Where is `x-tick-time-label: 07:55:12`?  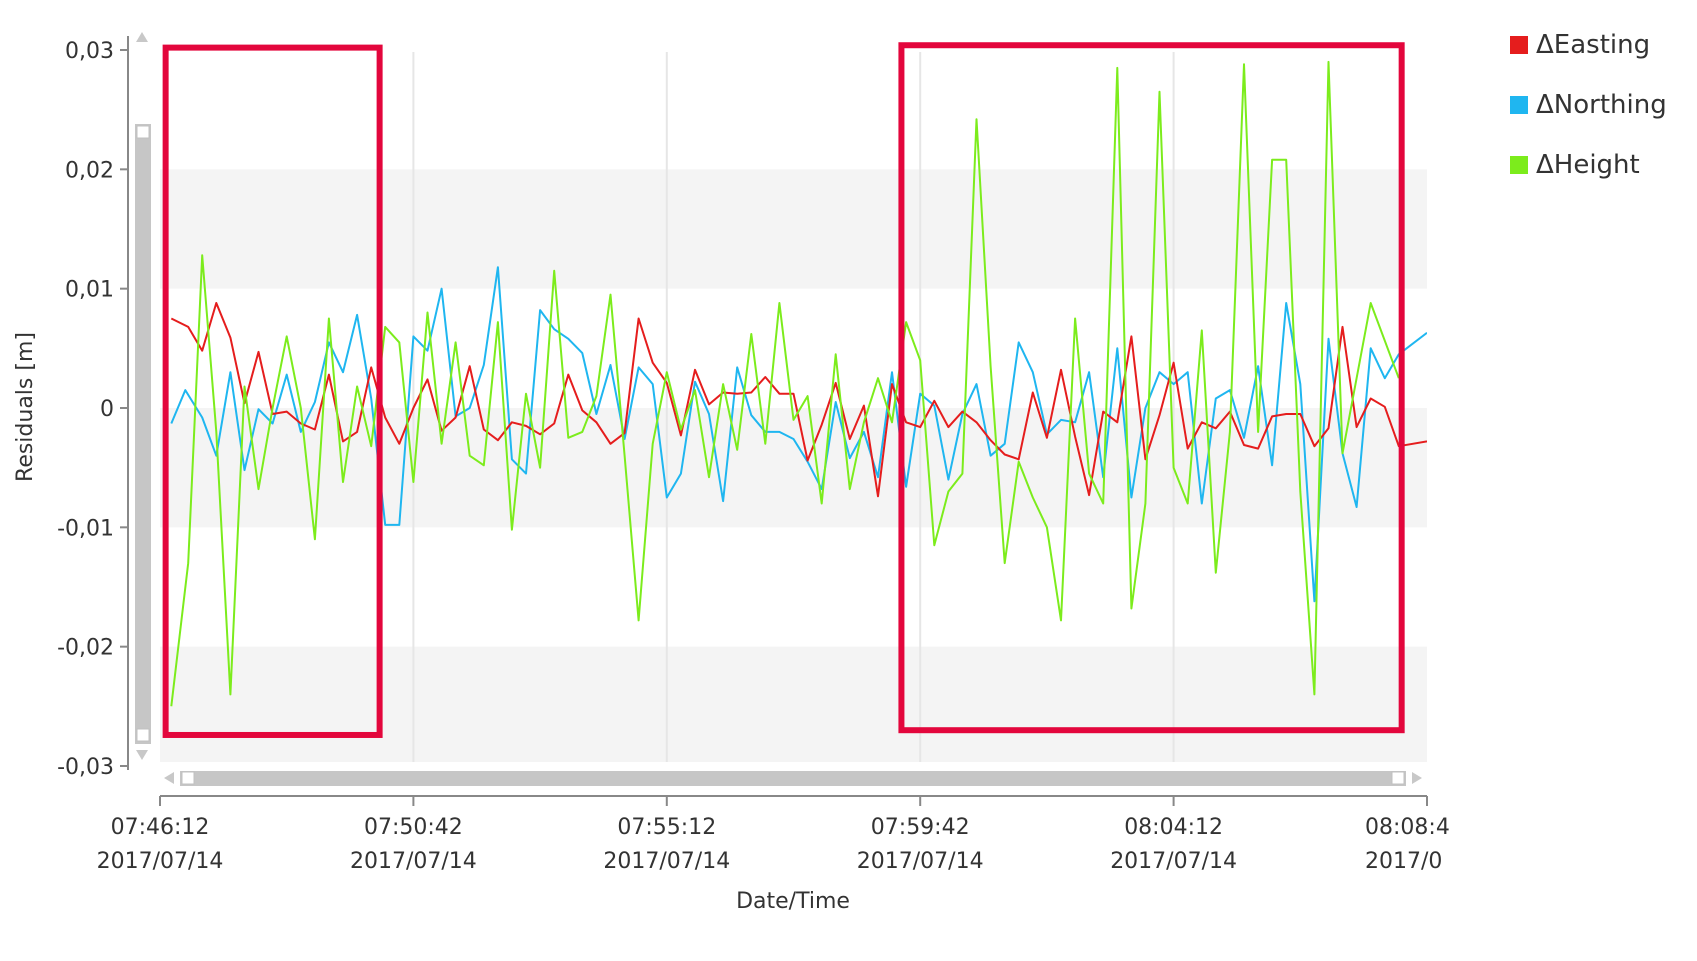 x-tick-time-label: 07:55:12 is located at coordinates (666, 827).